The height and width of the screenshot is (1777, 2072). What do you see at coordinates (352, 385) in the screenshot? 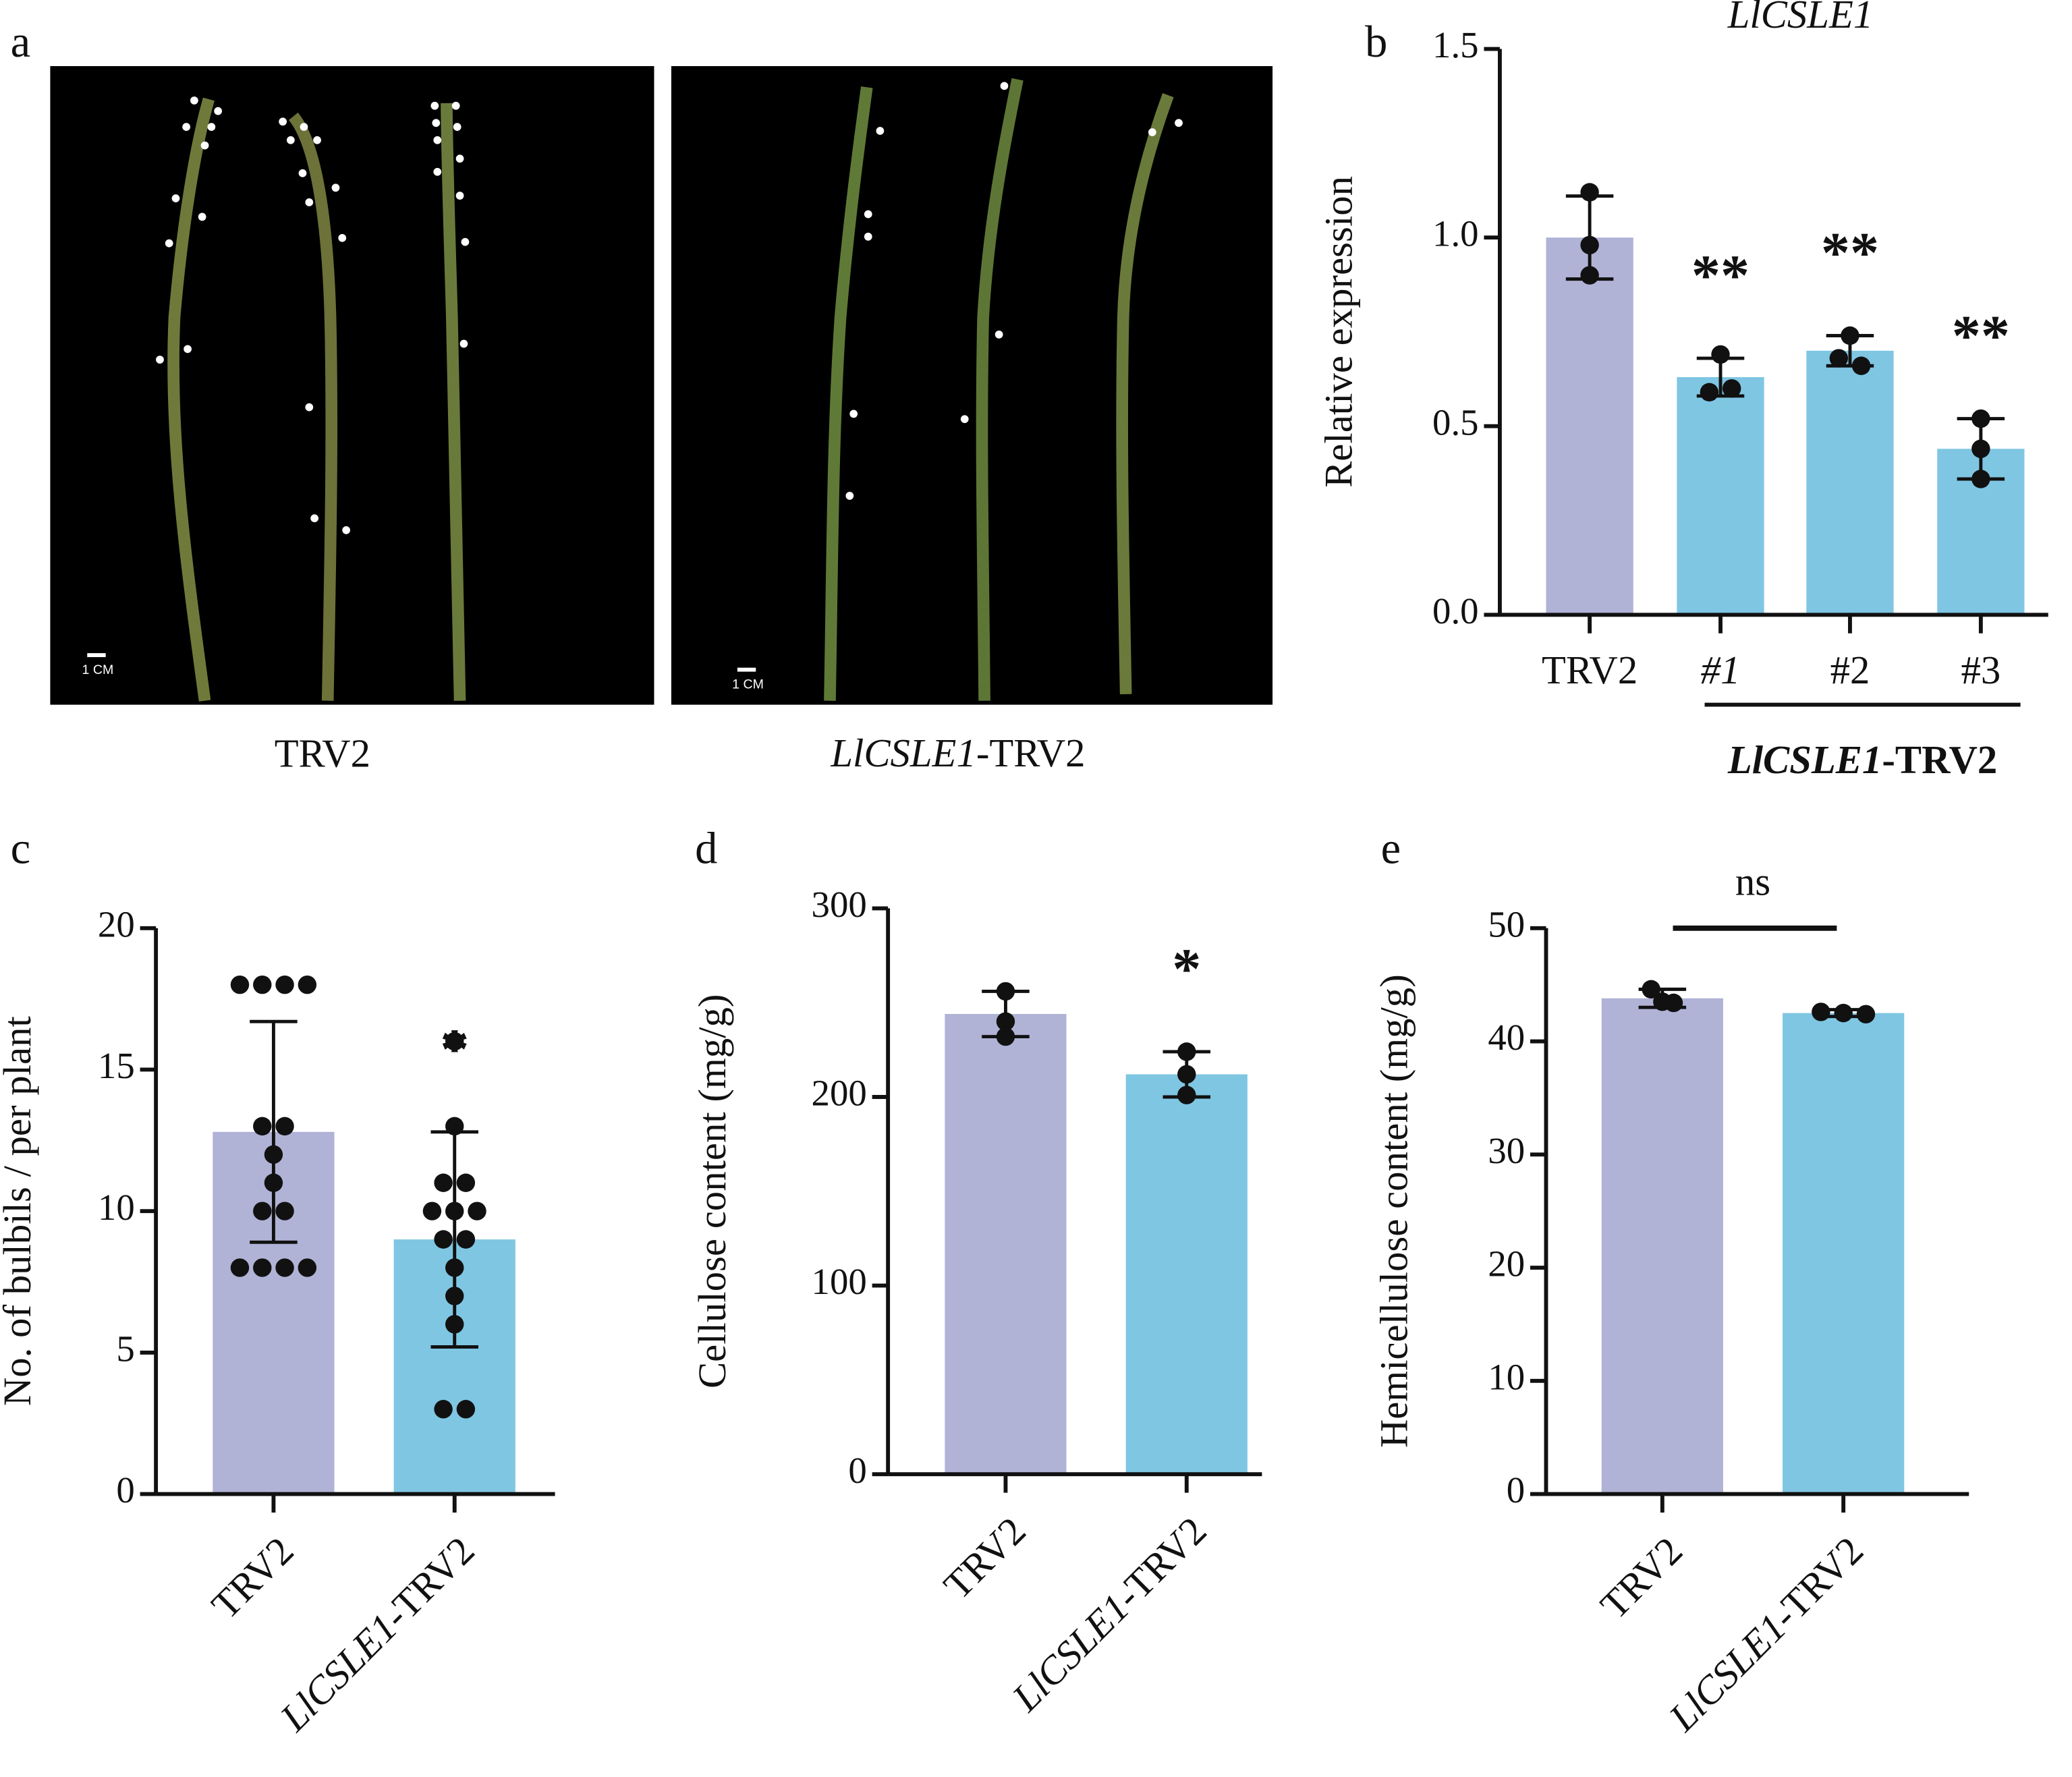
I see `photo-left: 1 CM` at bounding box center [352, 385].